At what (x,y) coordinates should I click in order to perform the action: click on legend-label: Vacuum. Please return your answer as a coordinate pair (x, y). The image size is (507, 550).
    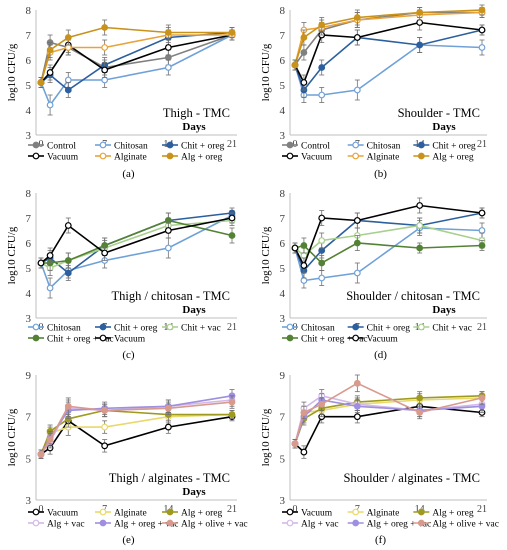
    Looking at the image, I should click on (317, 158).